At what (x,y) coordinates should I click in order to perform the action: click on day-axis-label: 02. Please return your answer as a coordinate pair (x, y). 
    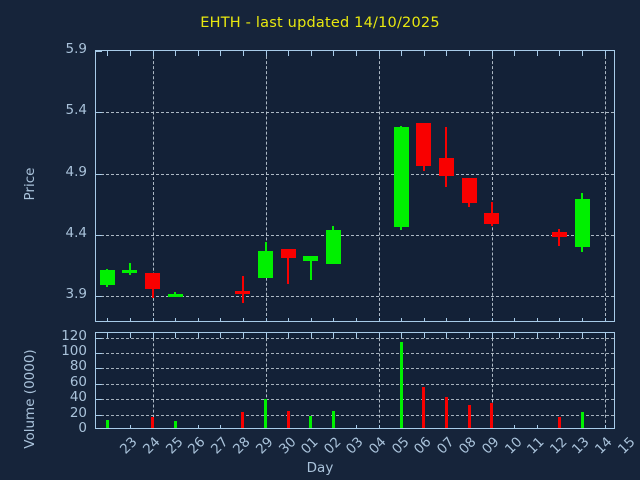
    Looking at the image, I should click on (332, 446).